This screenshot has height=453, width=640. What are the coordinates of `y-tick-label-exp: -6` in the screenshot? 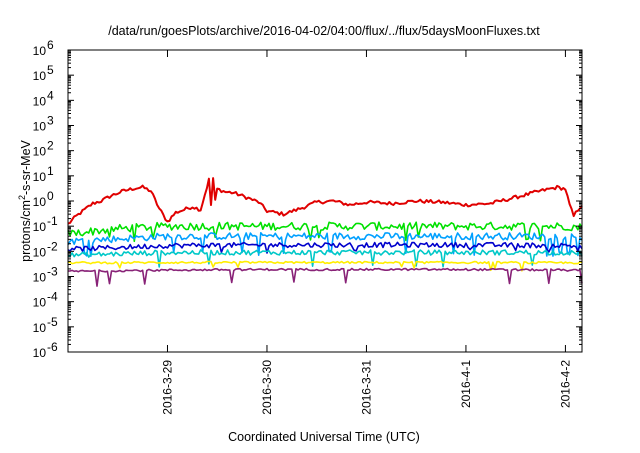 It's located at (52, 347).